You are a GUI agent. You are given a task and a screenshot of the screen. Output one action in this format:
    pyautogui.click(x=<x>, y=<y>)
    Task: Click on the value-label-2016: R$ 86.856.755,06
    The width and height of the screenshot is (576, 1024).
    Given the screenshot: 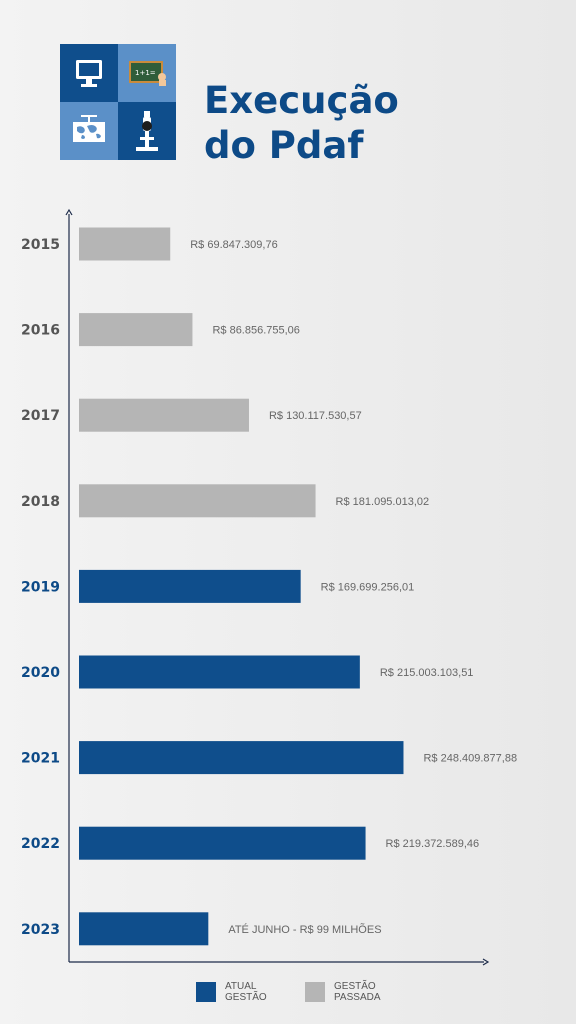 What is the action you would take?
    pyautogui.click(x=255, y=331)
    